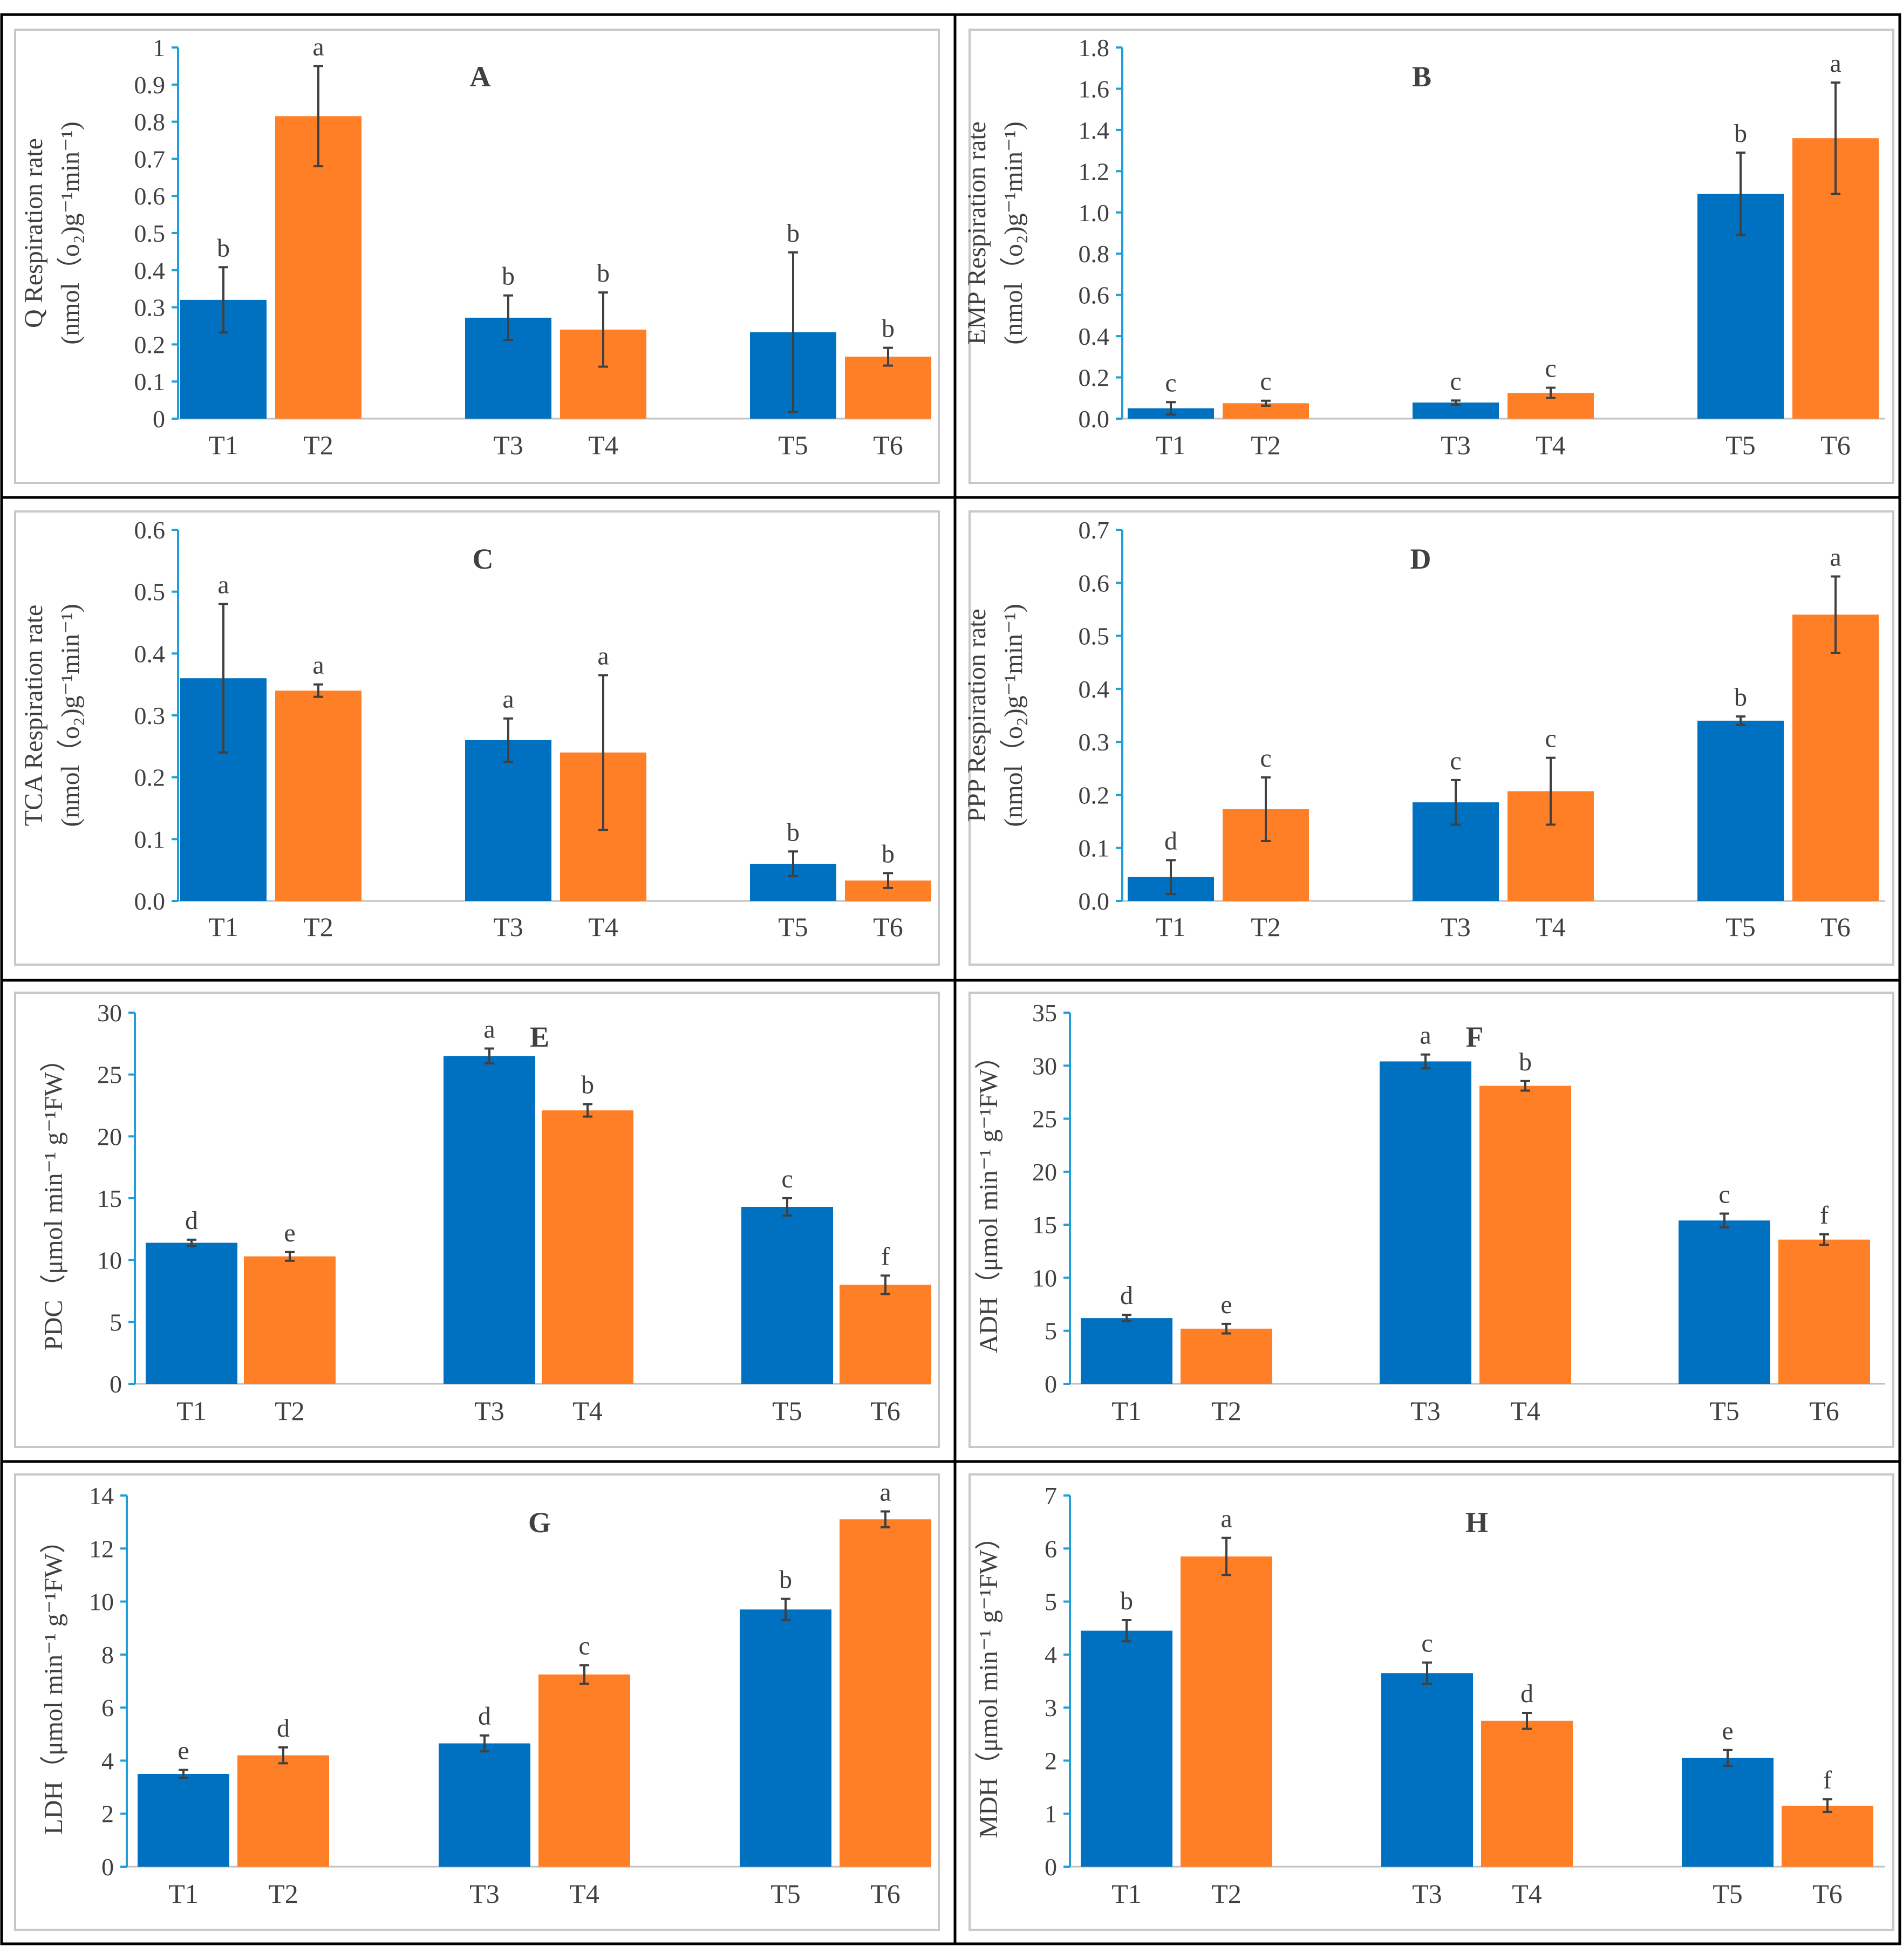 The width and height of the screenshot is (1903, 1960). I want to click on y-tick-label: 0.9, so click(150, 85).